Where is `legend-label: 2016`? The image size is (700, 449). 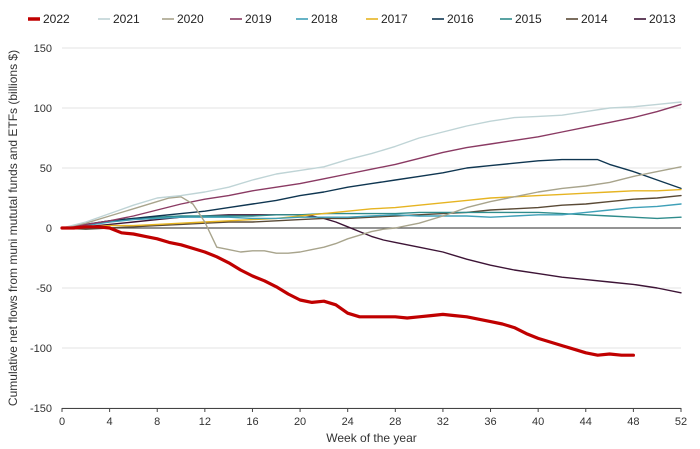
legend-label: 2016 is located at coordinates (460, 19).